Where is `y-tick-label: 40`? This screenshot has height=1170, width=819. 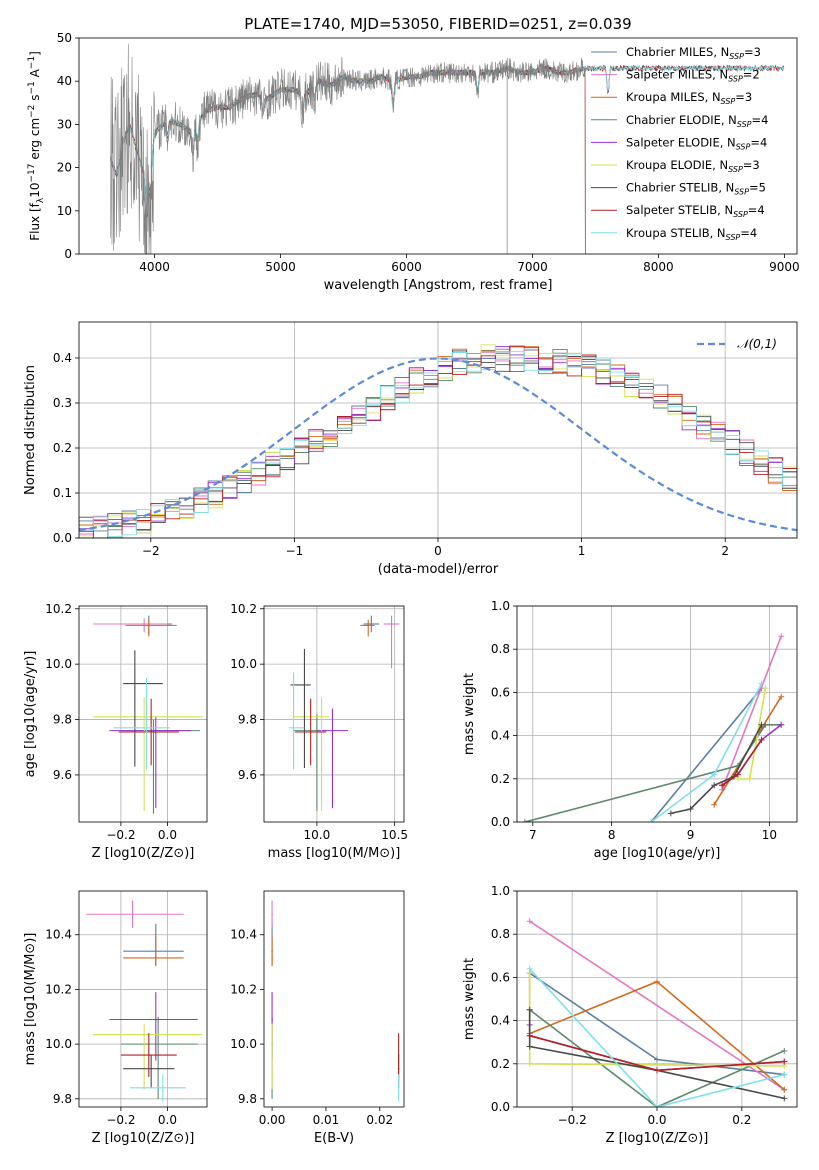
y-tick-label: 40 is located at coordinates (64, 81).